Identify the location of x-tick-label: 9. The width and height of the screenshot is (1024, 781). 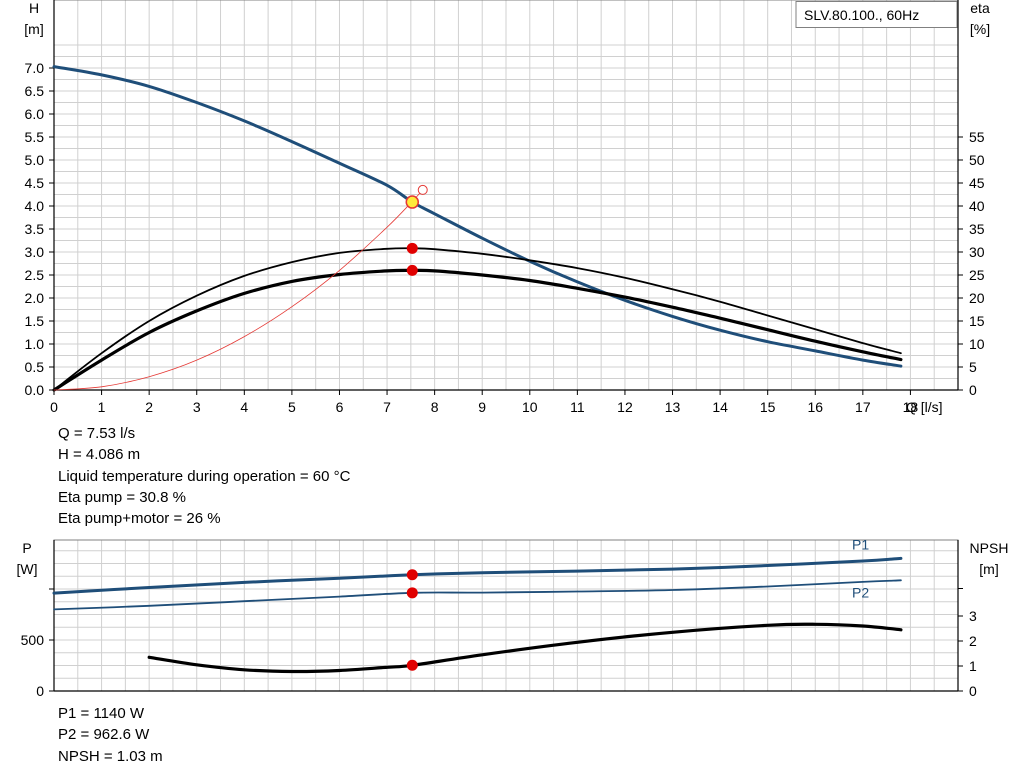
(482, 407).